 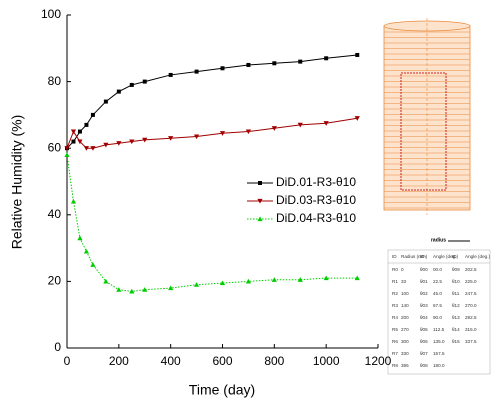 What do you see at coordinates (427, 116) in the screenshot?
I see `cylinder-diagram` at bounding box center [427, 116].